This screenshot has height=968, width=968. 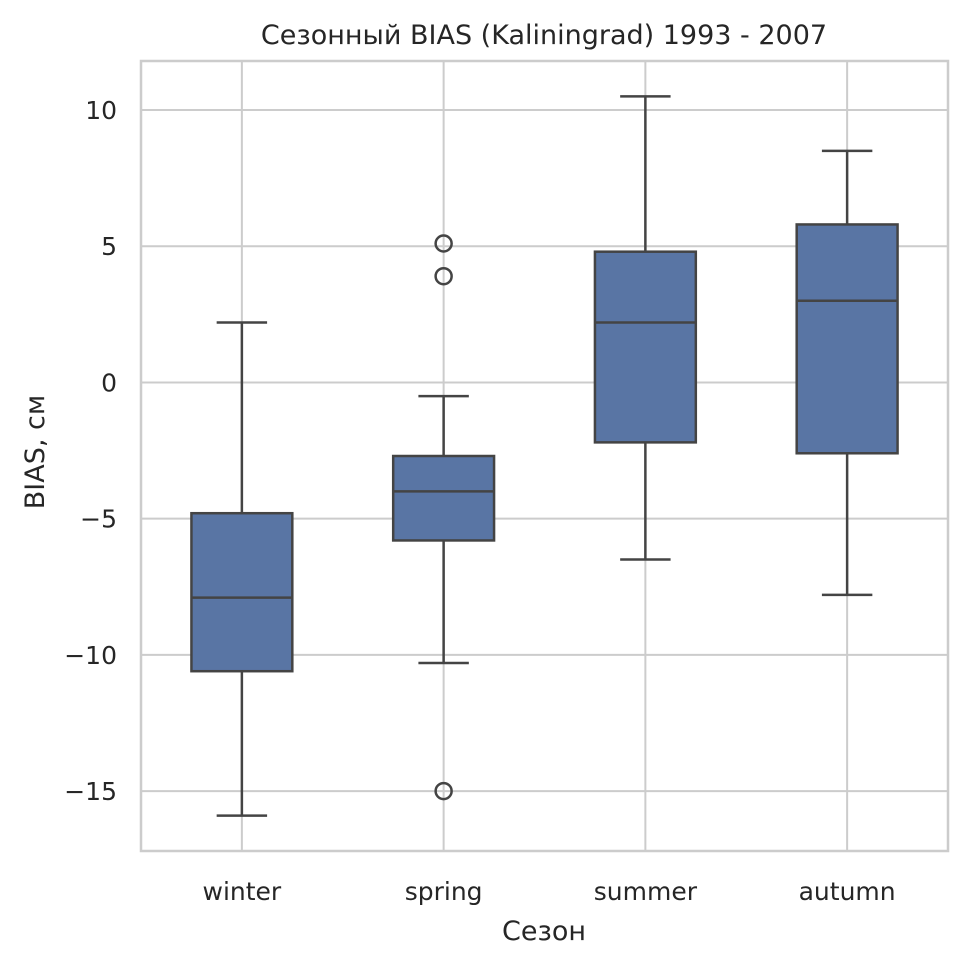 What do you see at coordinates (544, 931) in the screenshot?
I see `x-axis-label: Сезон` at bounding box center [544, 931].